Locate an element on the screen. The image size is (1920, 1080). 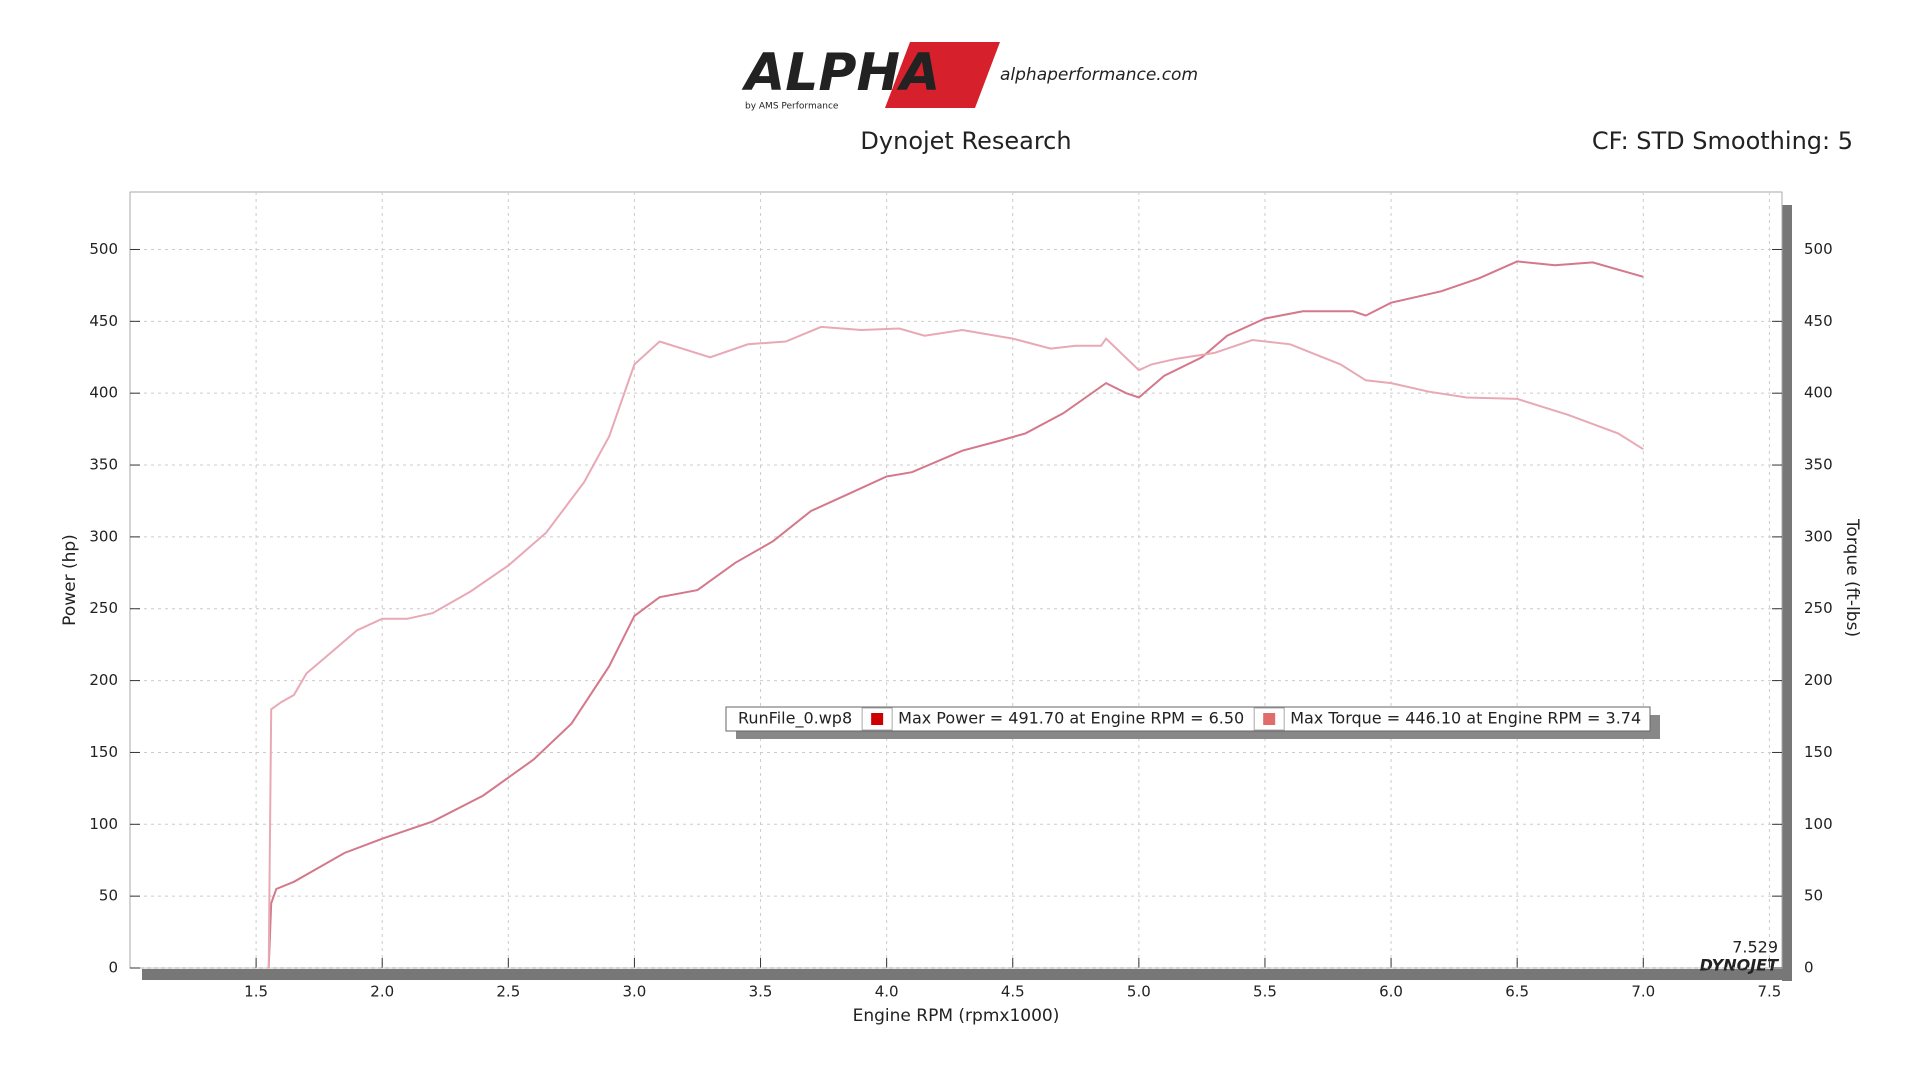
x-tick-label: 7.0 is located at coordinates (1643, 992).